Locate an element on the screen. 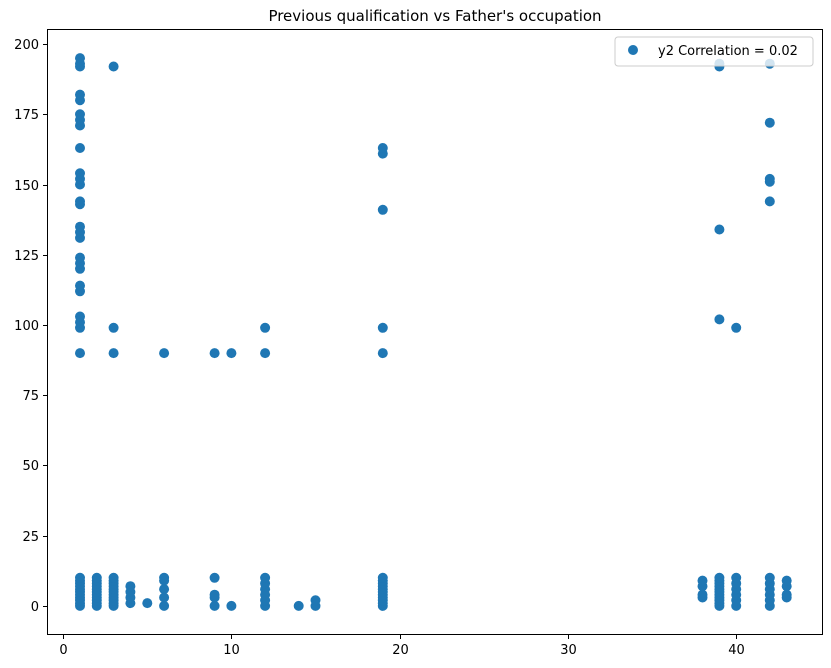 Image resolution: width=831 pixels, height=668 pixels. y-tick-label: 125 is located at coordinates (26, 256).